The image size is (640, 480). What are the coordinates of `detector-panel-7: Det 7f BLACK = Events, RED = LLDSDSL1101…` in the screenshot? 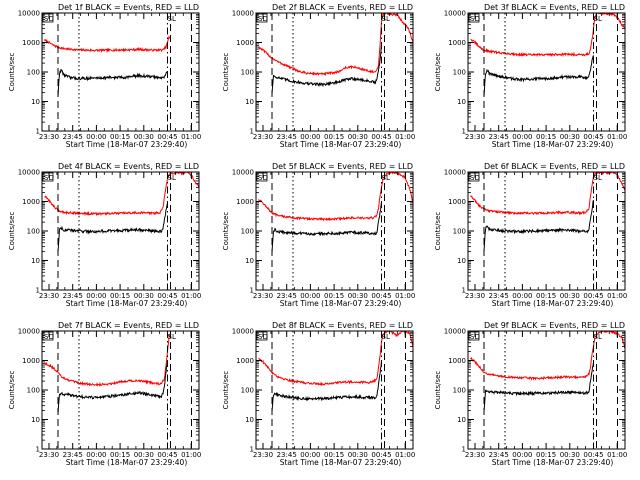 It's located at (104, 394).